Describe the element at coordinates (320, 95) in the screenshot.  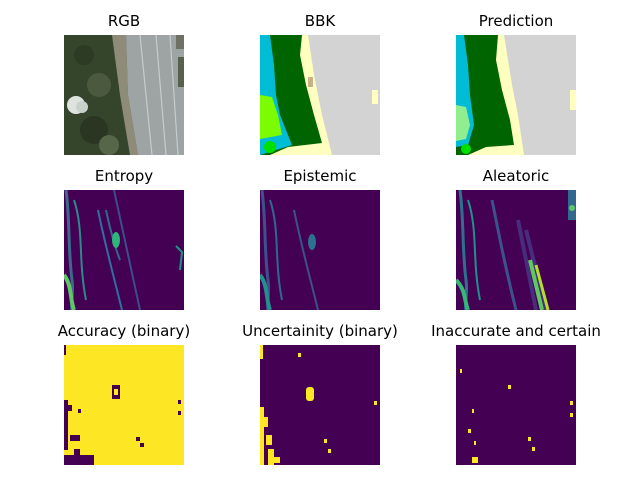
I see `bbk-image` at that location.